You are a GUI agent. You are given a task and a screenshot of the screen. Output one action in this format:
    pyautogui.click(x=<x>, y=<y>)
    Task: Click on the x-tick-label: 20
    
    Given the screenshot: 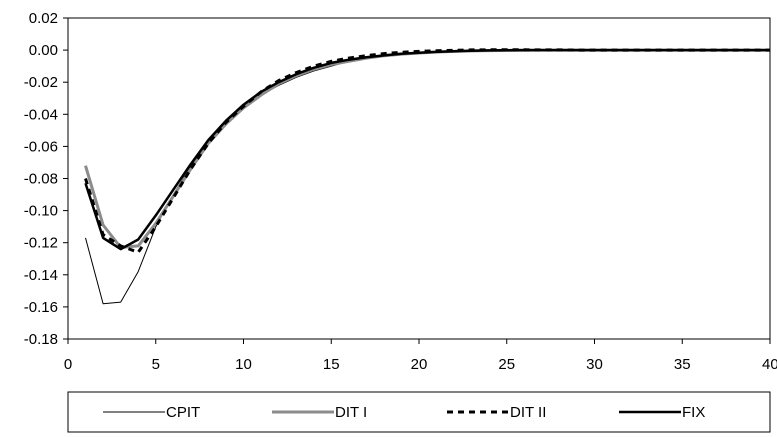 What is the action you would take?
    pyautogui.click(x=419, y=364)
    